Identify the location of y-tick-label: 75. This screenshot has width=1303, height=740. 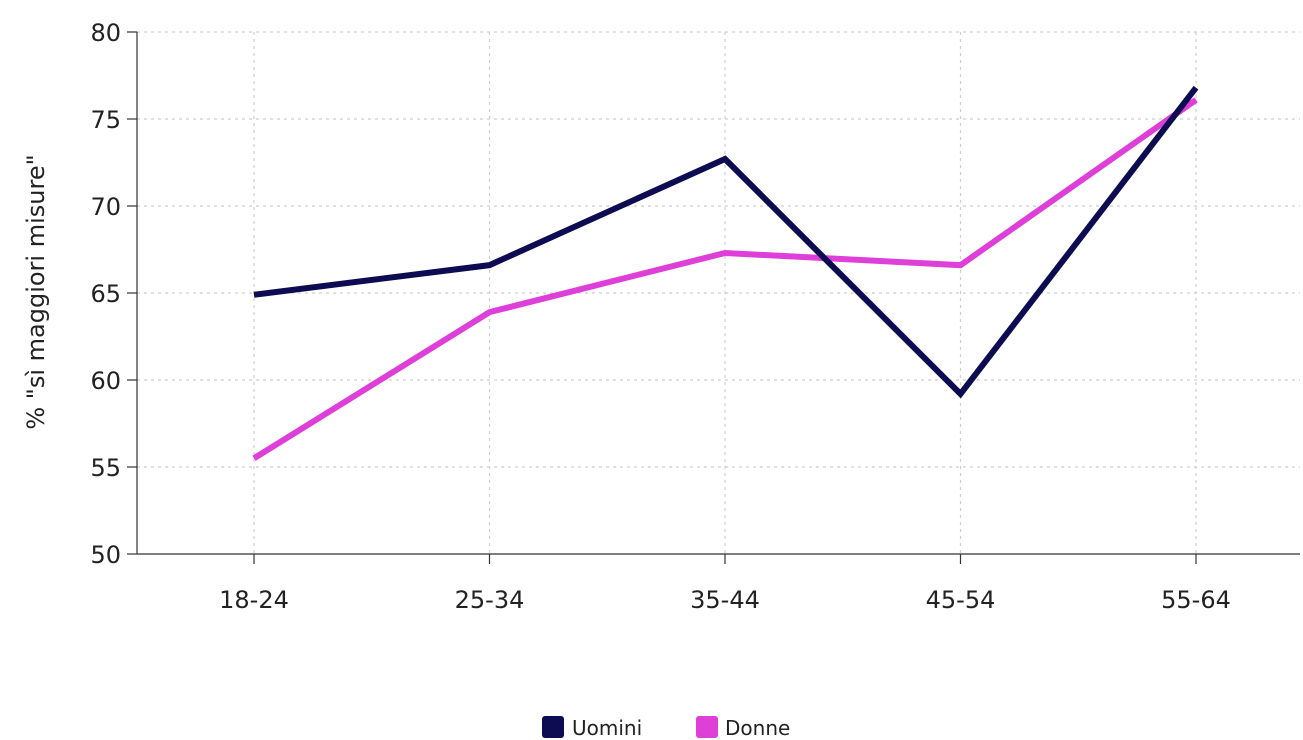
(105, 120).